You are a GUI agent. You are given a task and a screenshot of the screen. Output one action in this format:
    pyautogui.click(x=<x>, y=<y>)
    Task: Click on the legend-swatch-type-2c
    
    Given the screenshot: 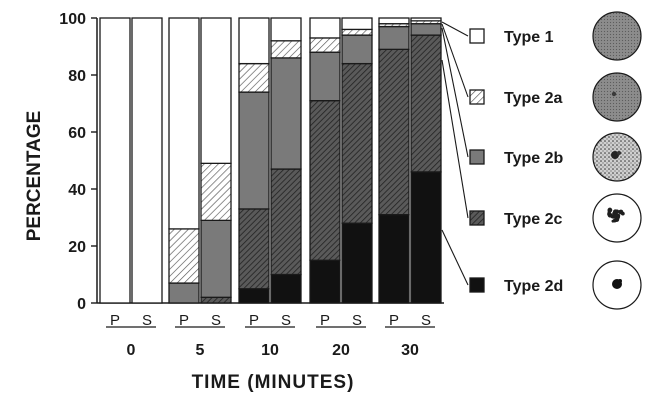 What is the action you would take?
    pyautogui.click(x=477, y=218)
    